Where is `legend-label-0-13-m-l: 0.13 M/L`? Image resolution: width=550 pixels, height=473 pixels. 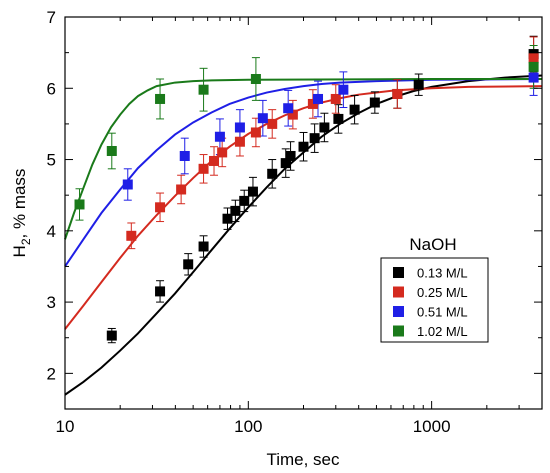
legend-label-0-13-m-l: 0.13 M/L is located at coordinates (442, 273).